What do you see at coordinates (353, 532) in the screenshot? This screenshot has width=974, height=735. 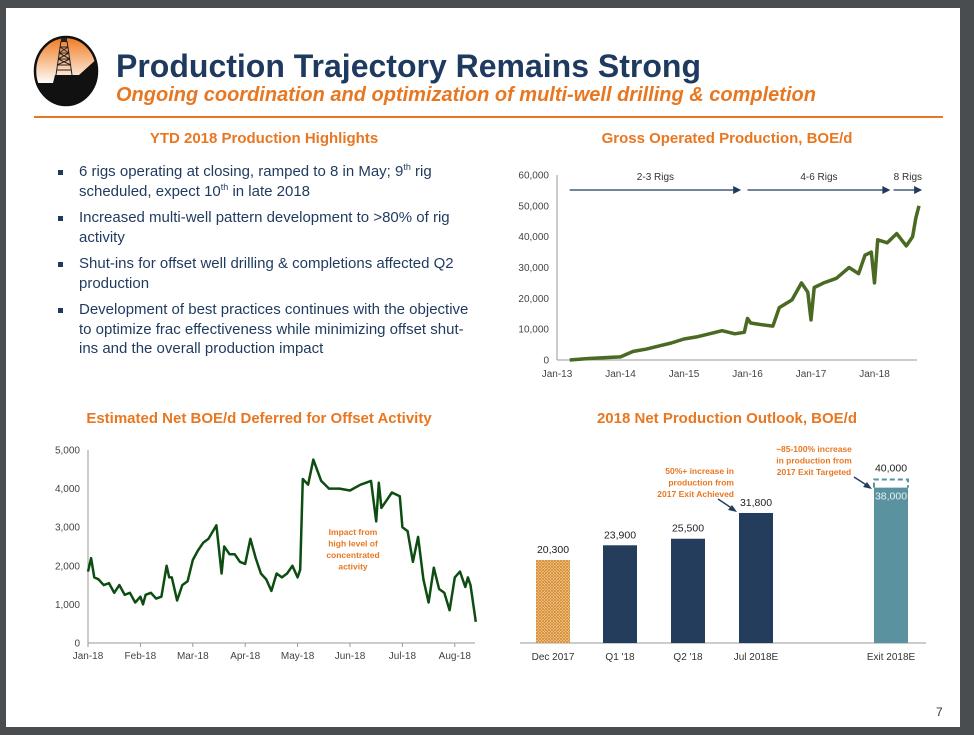 I see `impact-annotation-line: Impact from` at bounding box center [353, 532].